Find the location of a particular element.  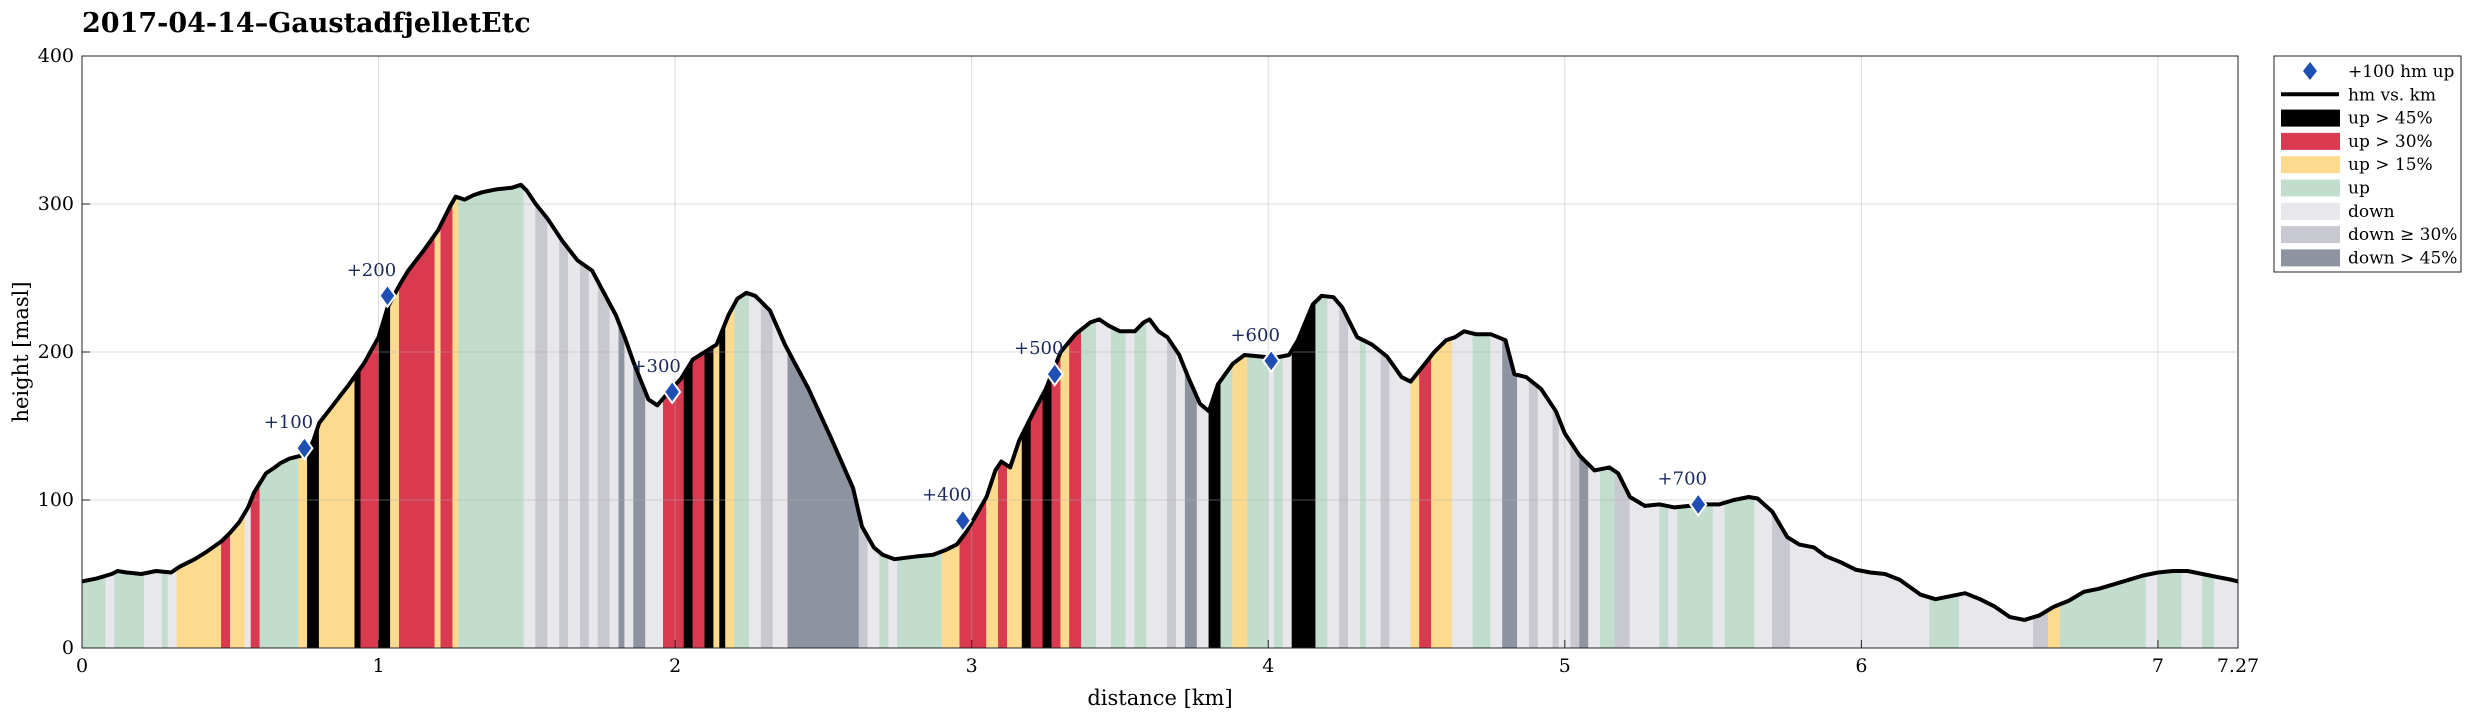

legend-label-0: +100 hm up is located at coordinates (2401, 72).